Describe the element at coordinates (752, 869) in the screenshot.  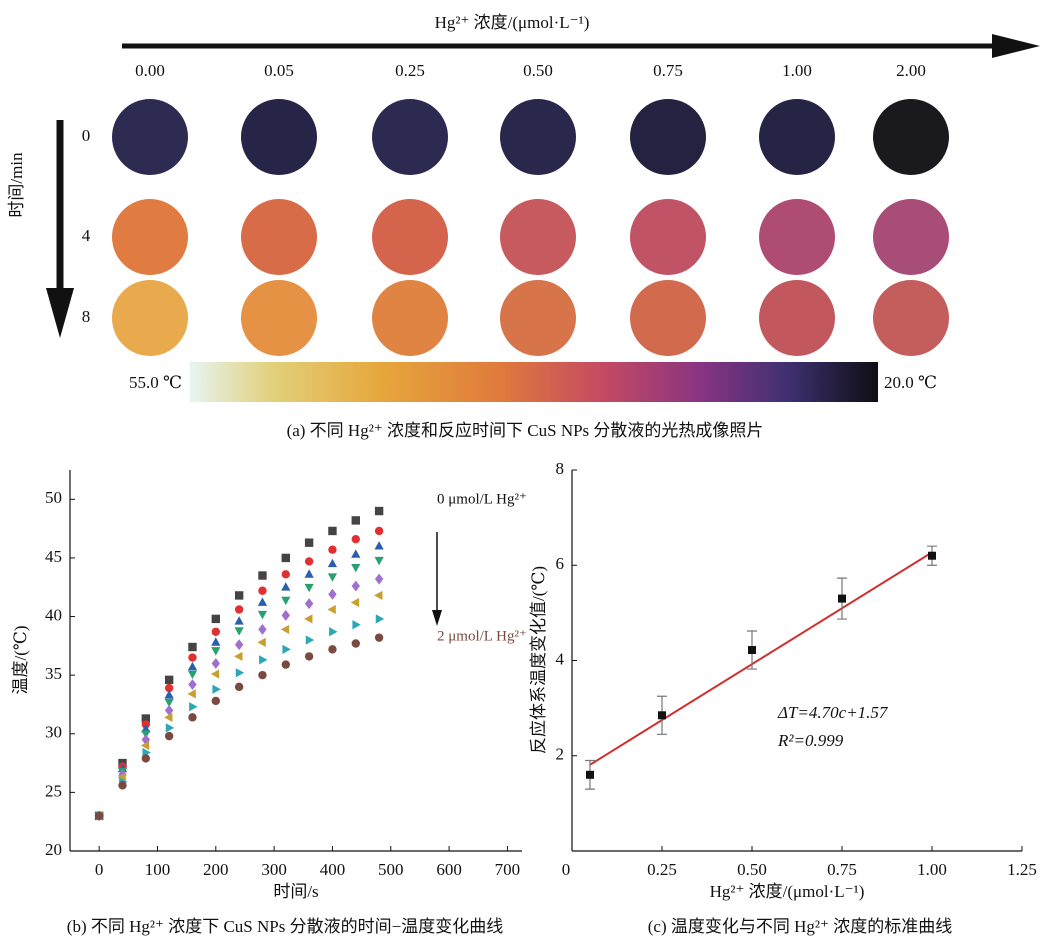
I see `x-tick-label: 0.50` at that location.